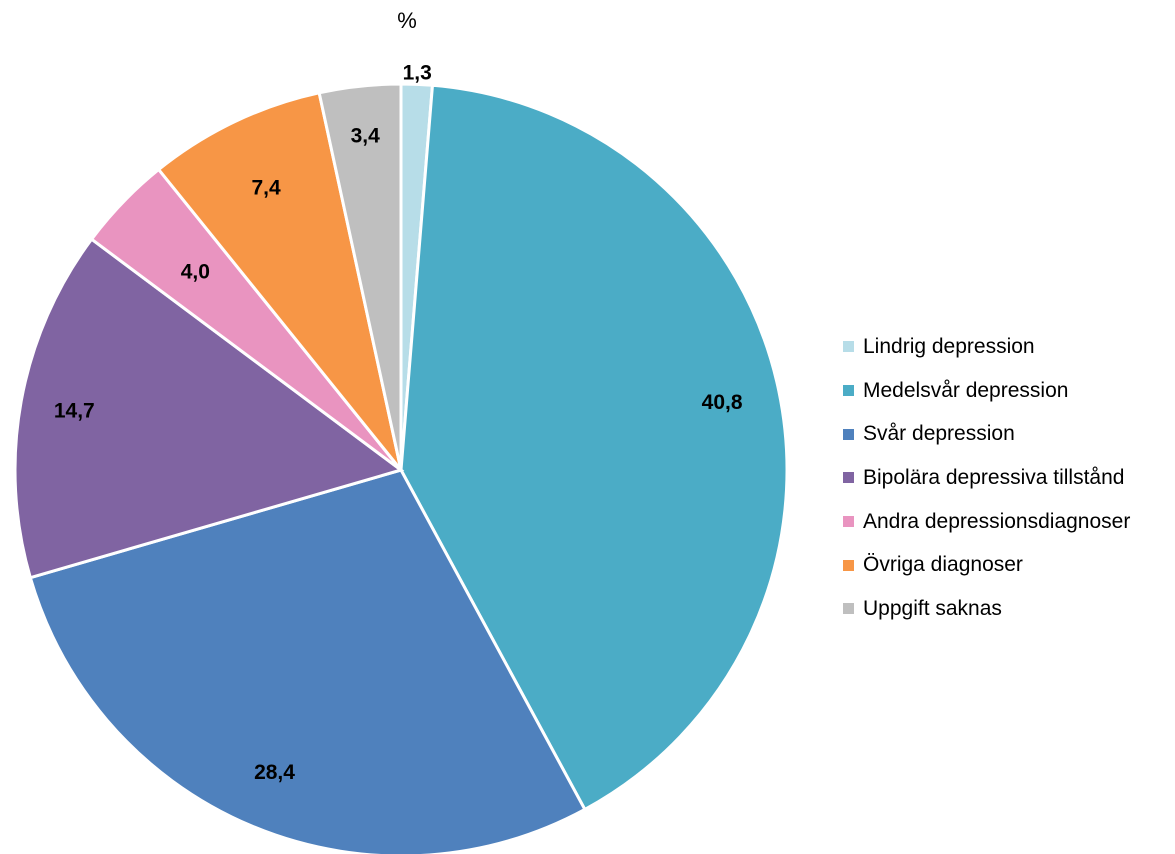 The width and height of the screenshot is (1175, 854). I want to click on legend-label: Övriga diagnoser, so click(943, 565).